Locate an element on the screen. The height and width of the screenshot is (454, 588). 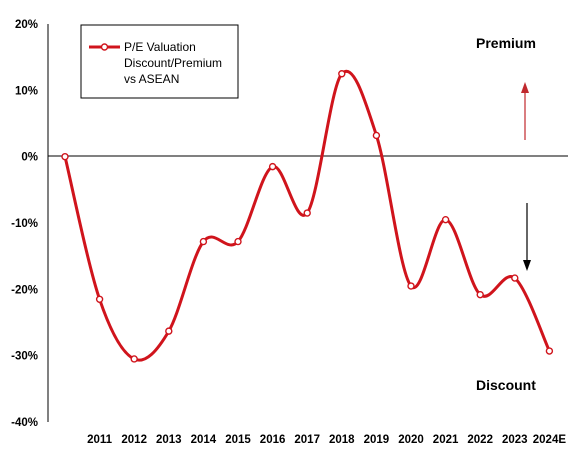
x-tick-label: 2020 is located at coordinates (411, 440).